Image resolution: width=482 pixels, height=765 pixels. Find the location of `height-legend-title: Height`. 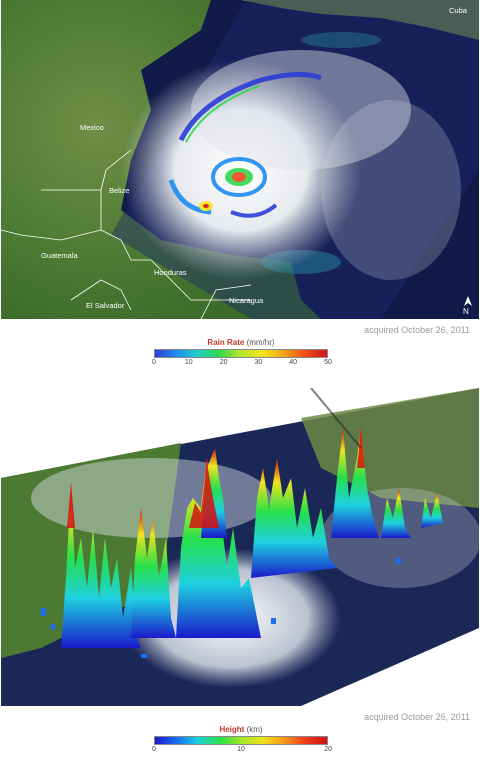

height-legend-title: Height is located at coordinates (232, 729).